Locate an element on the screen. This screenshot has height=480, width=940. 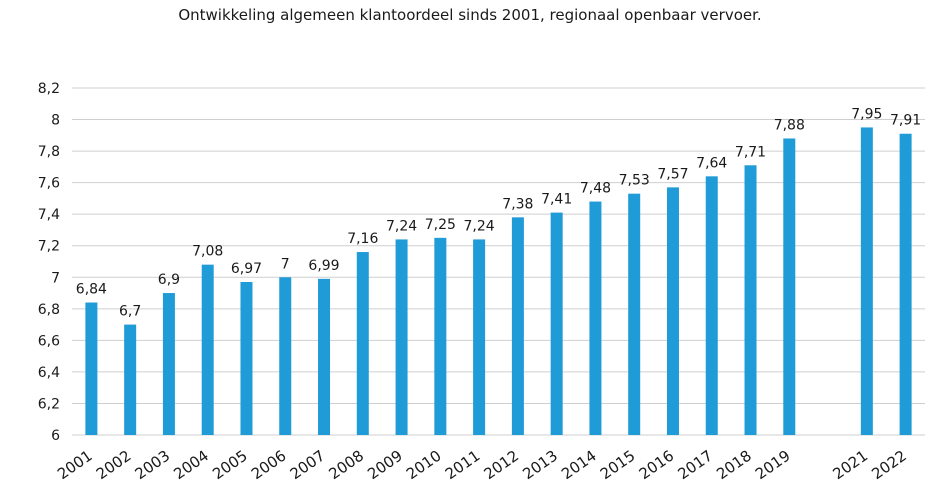
data-label: 7,91 is located at coordinates (905, 121).